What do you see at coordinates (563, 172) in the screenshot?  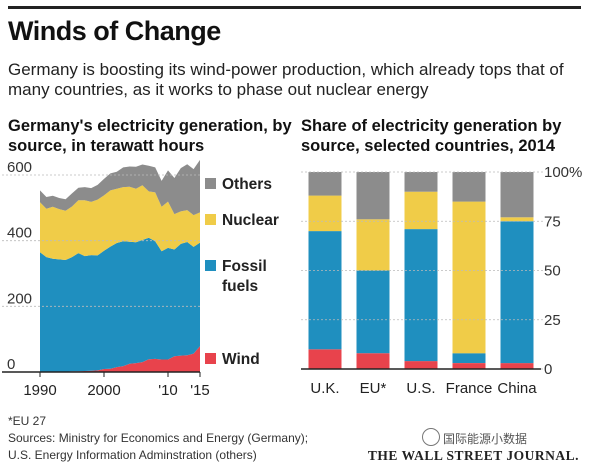 I see `y-tick-label: 100%` at bounding box center [563, 172].